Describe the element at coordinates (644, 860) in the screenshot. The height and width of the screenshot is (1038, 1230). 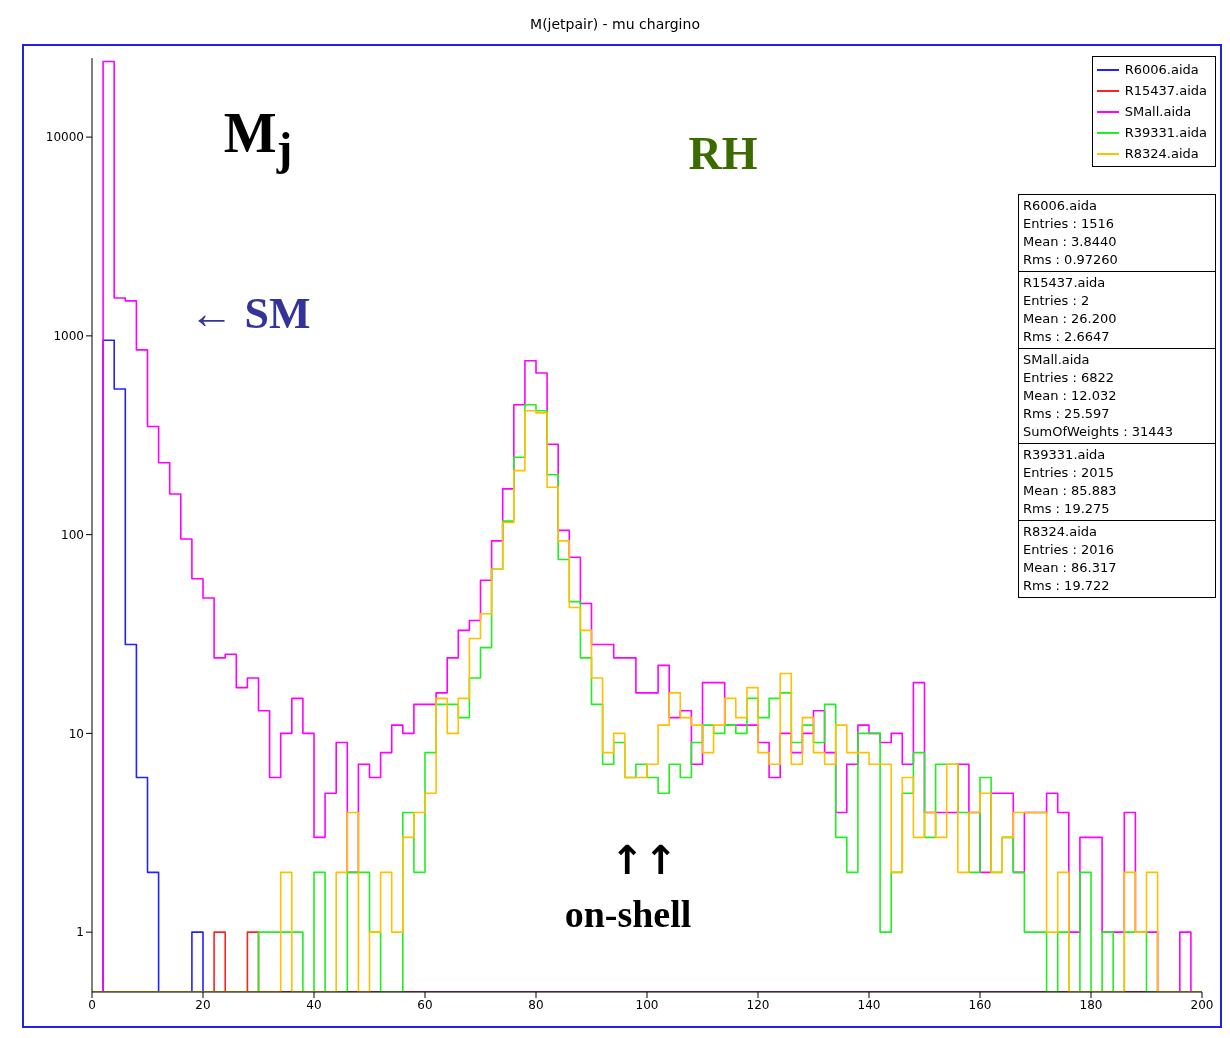
I see `annotation: ↑↑` at that location.